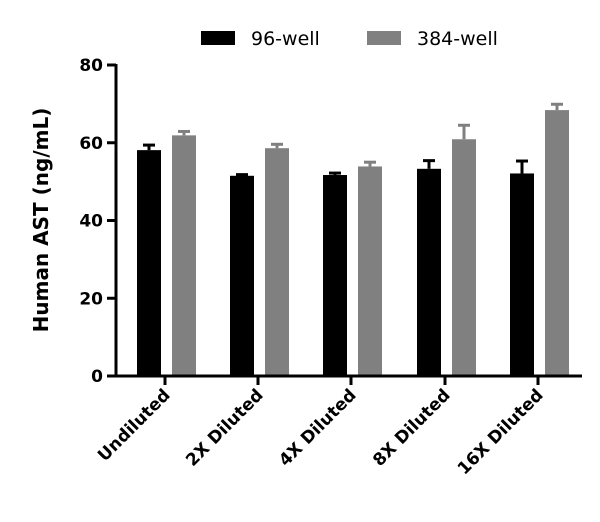 The height and width of the screenshot is (522, 600). What do you see at coordinates (457, 39) in the screenshot?
I see `legend-label: 384-well` at bounding box center [457, 39].